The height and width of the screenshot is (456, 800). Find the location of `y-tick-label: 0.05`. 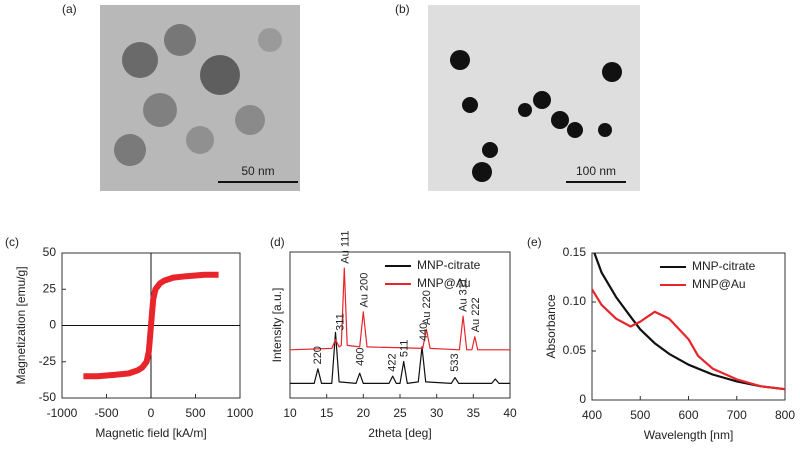

y-tick-label: 0.05 is located at coordinates (575, 350).